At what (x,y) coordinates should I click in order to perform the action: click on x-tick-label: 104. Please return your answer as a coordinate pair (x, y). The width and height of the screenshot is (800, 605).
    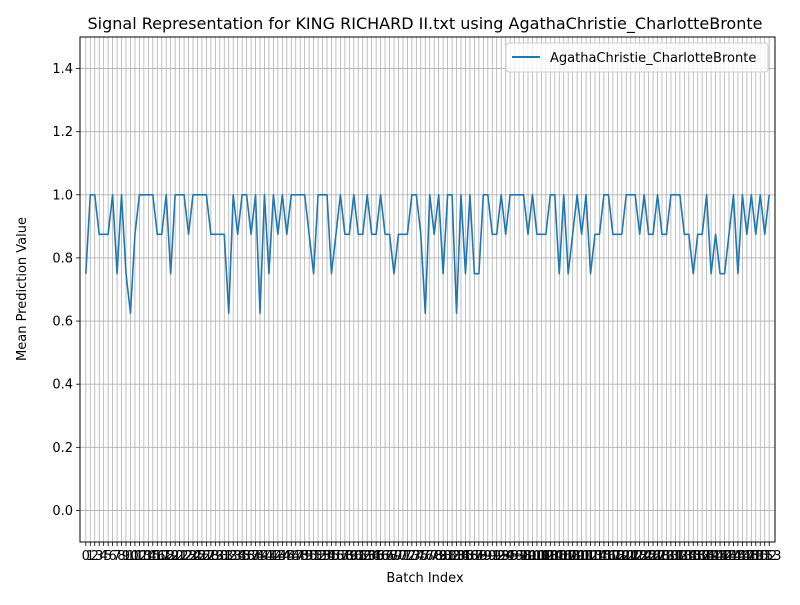
    Looking at the image, I should click on (550, 556).